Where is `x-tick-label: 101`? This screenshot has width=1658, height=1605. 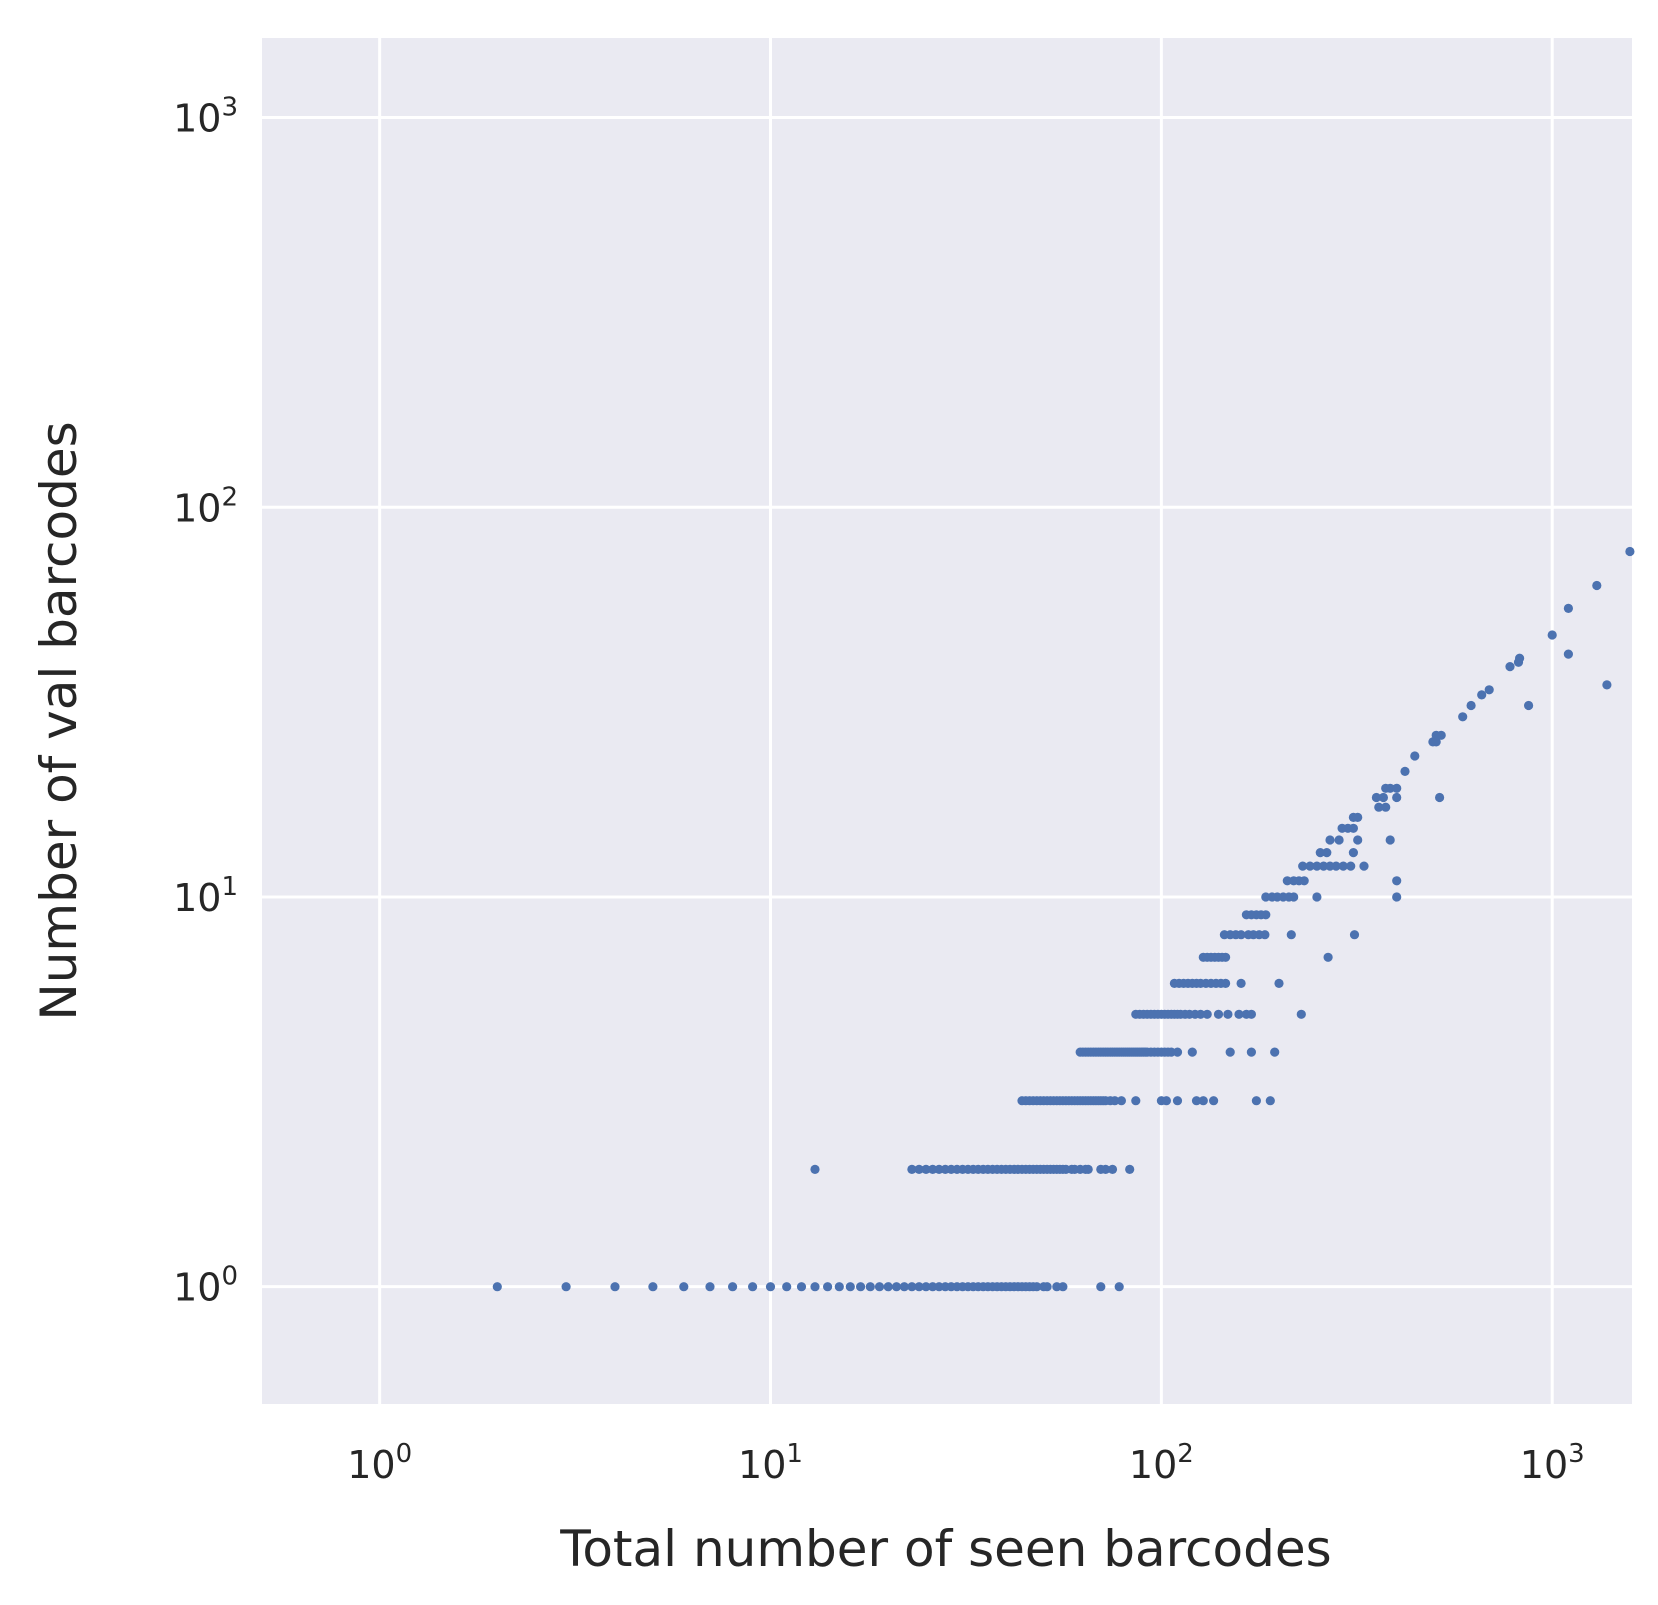
x-tick-label: 101 is located at coordinates (770, 1463).